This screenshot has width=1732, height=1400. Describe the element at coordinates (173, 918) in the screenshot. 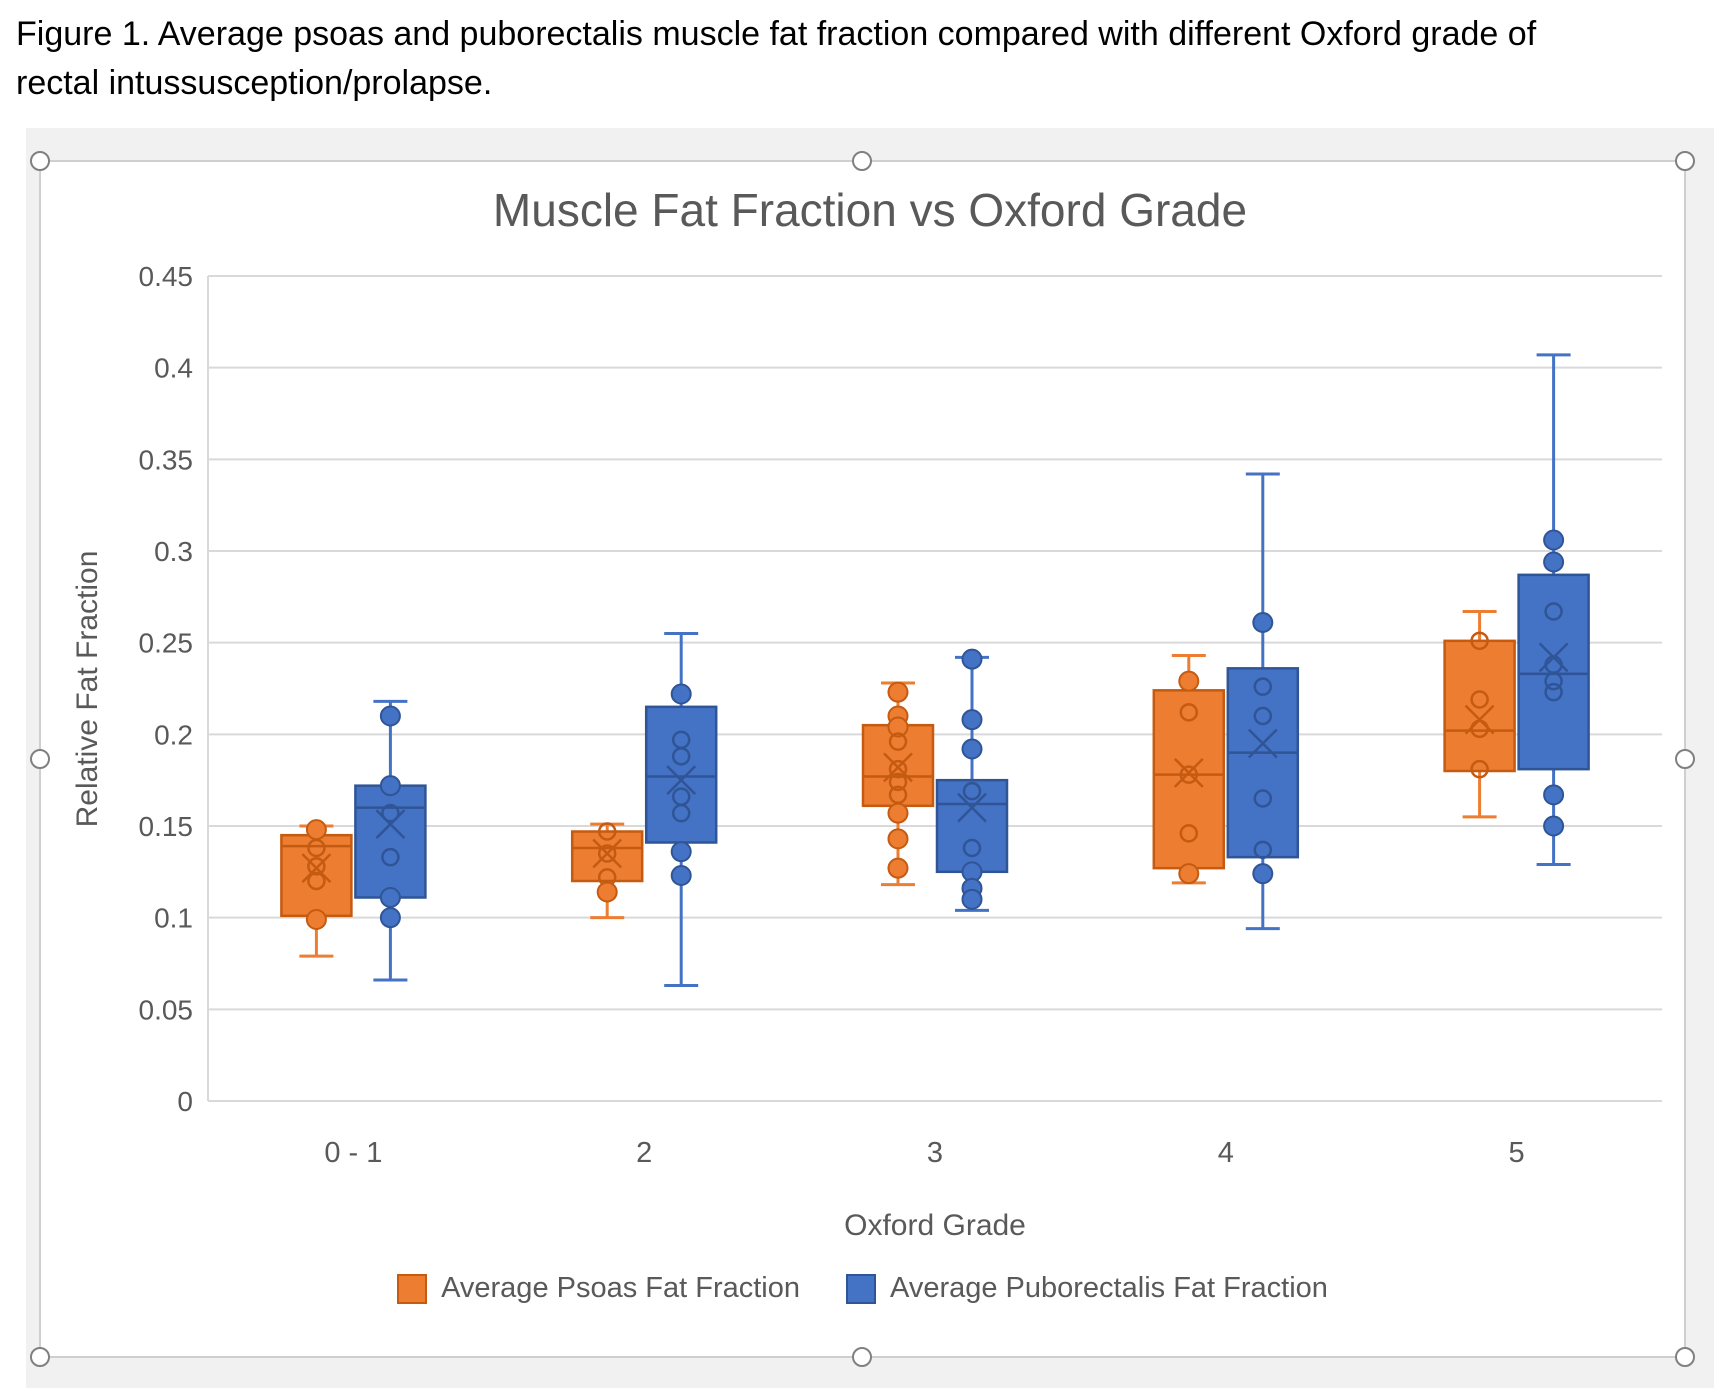

I see `y-tick-label: 0.1` at that location.